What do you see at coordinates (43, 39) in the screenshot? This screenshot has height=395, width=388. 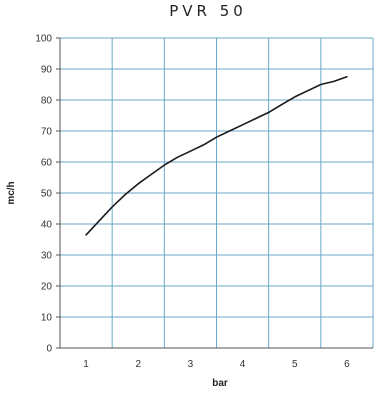 I see `y-tick-label: 100` at bounding box center [43, 39].